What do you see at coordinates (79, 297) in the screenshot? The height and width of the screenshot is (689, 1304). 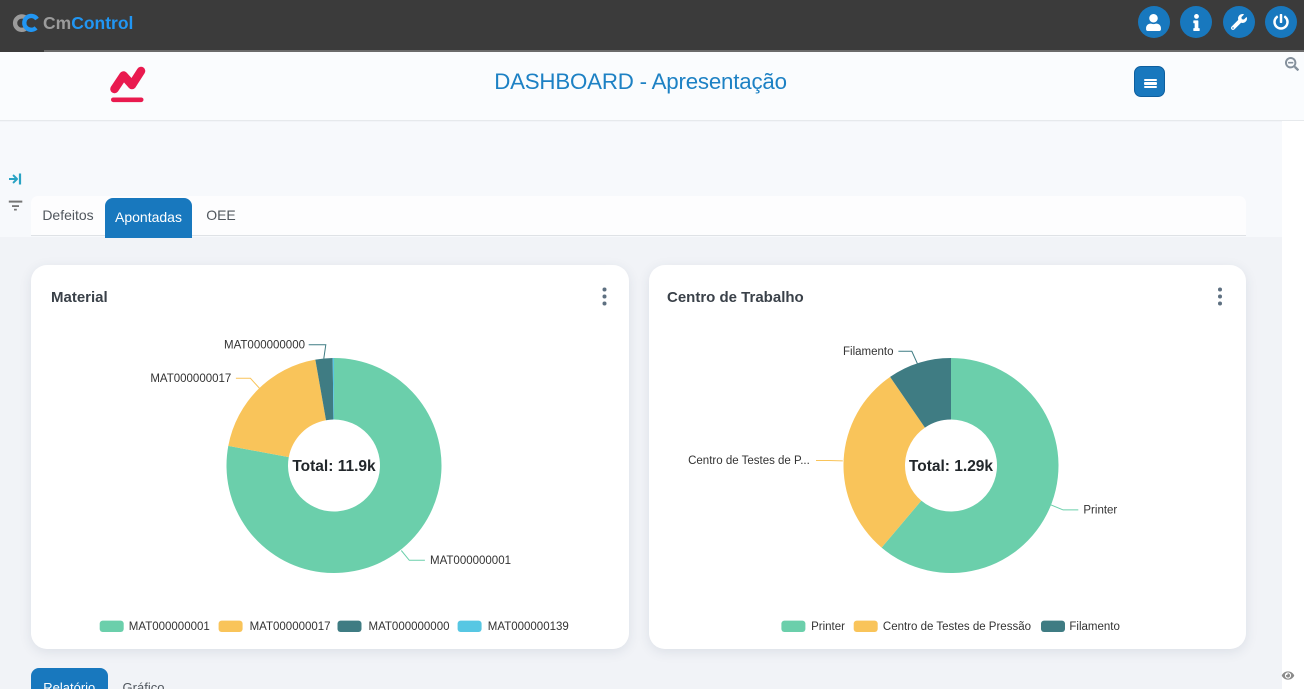 I see `svg-text: Material` at bounding box center [79, 297].